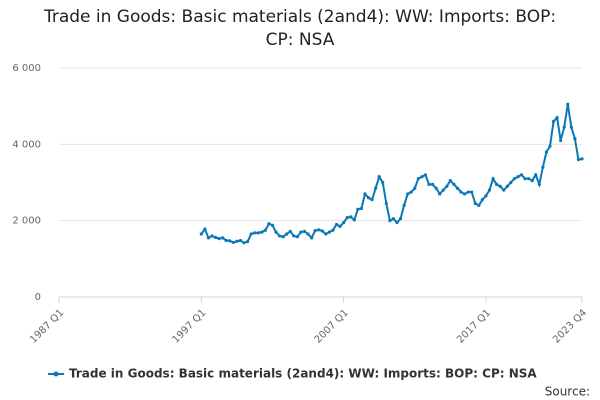  What do you see at coordinates (332, 326) in the screenshot?
I see `x-tick-label: 2007 Q1` at bounding box center [332, 326].